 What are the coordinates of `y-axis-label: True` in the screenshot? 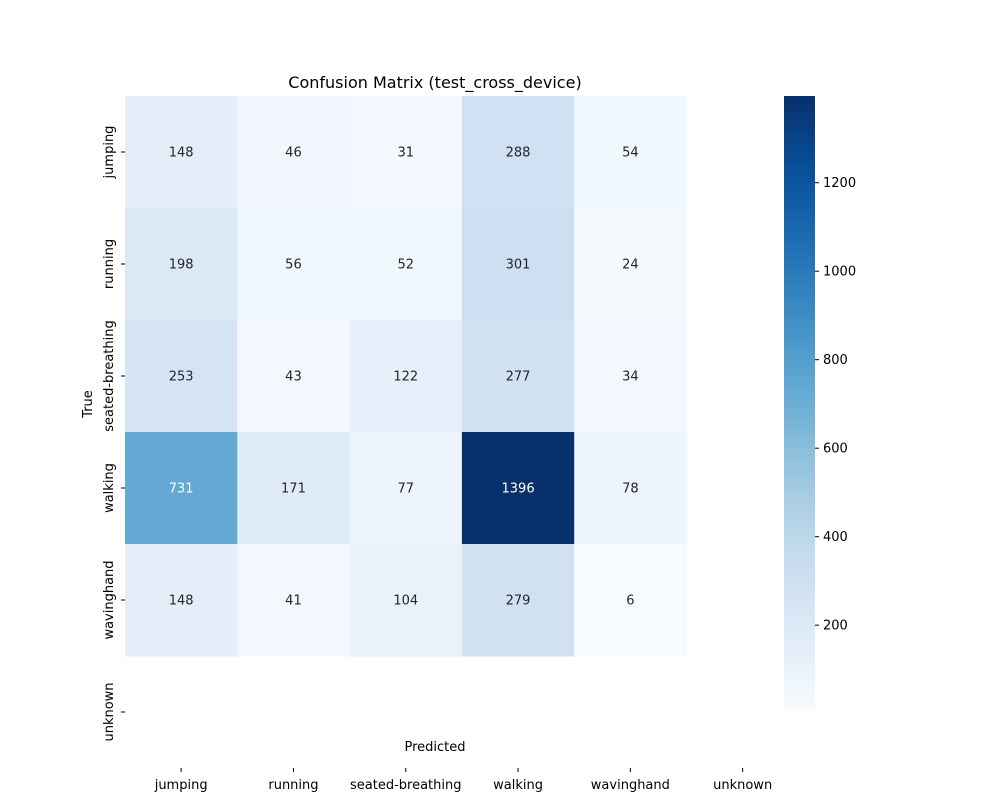 It's located at (88, 404).